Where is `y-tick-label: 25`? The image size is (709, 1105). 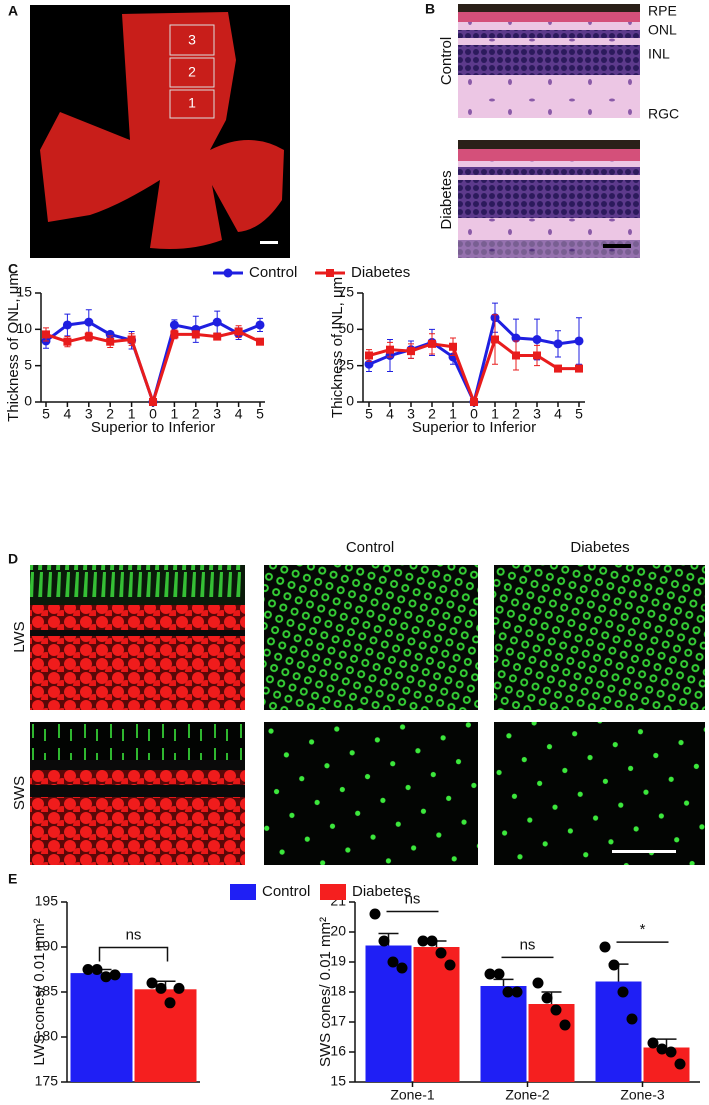 y-tick-label: 25 is located at coordinates (346, 364).